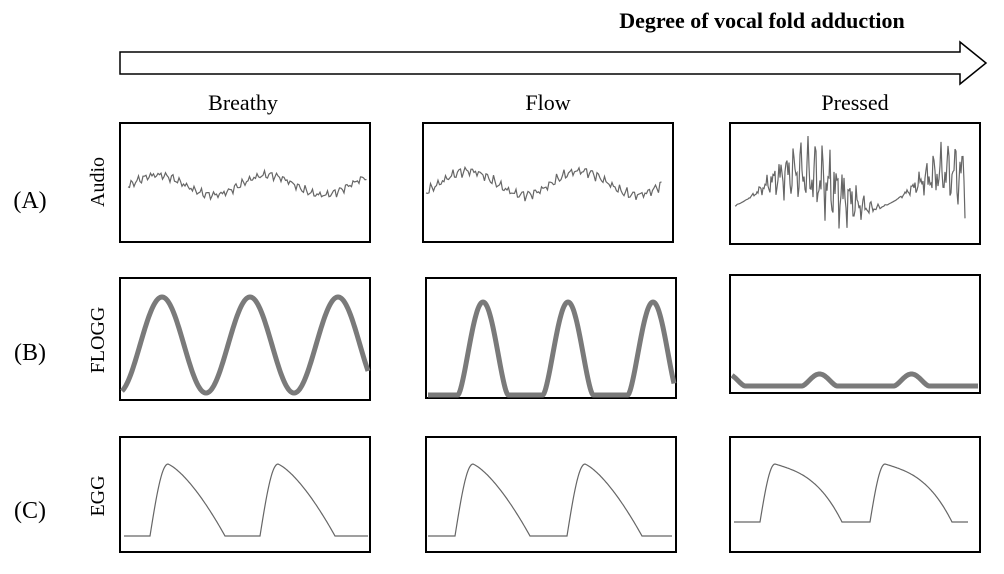 The height and width of the screenshot is (574, 1004). I want to click on signal-label: EGG, so click(98, 495).